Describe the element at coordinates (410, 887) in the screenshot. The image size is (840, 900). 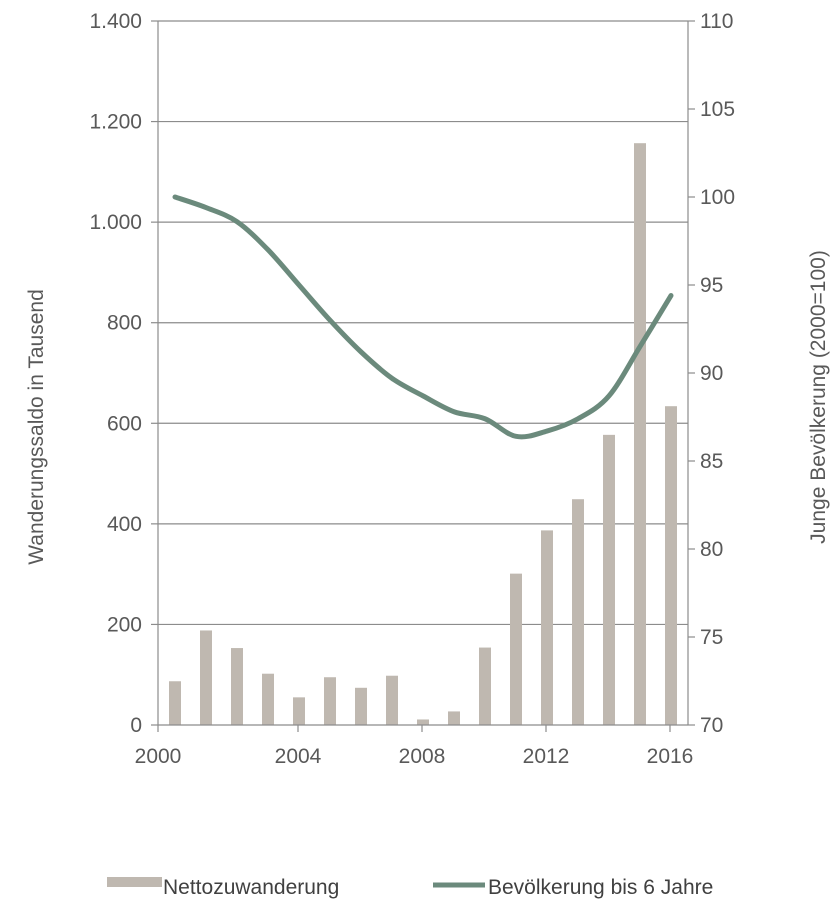
I see `legend: Nettozuwanderung Bevölkerung bis 6 Jahre` at that location.